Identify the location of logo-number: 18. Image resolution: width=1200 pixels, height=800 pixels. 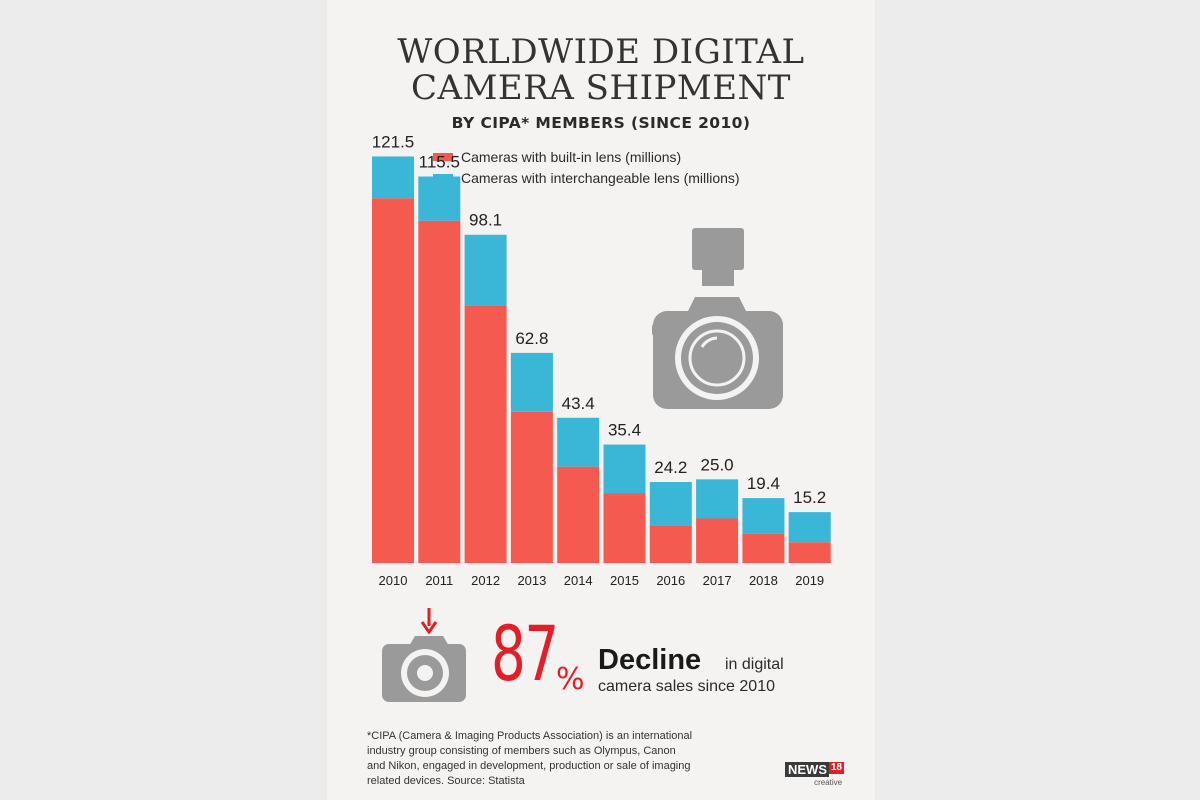
(837, 768).